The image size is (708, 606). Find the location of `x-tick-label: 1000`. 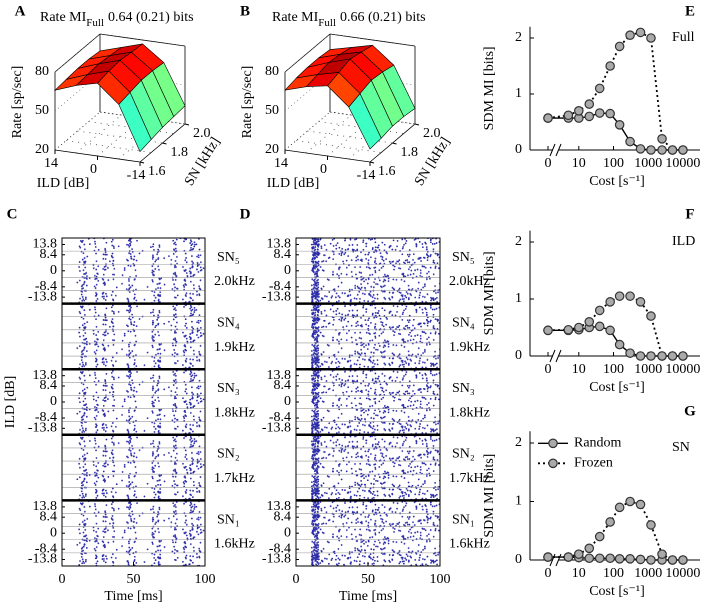

x-tick-label: 1000 is located at coordinates (648, 573).